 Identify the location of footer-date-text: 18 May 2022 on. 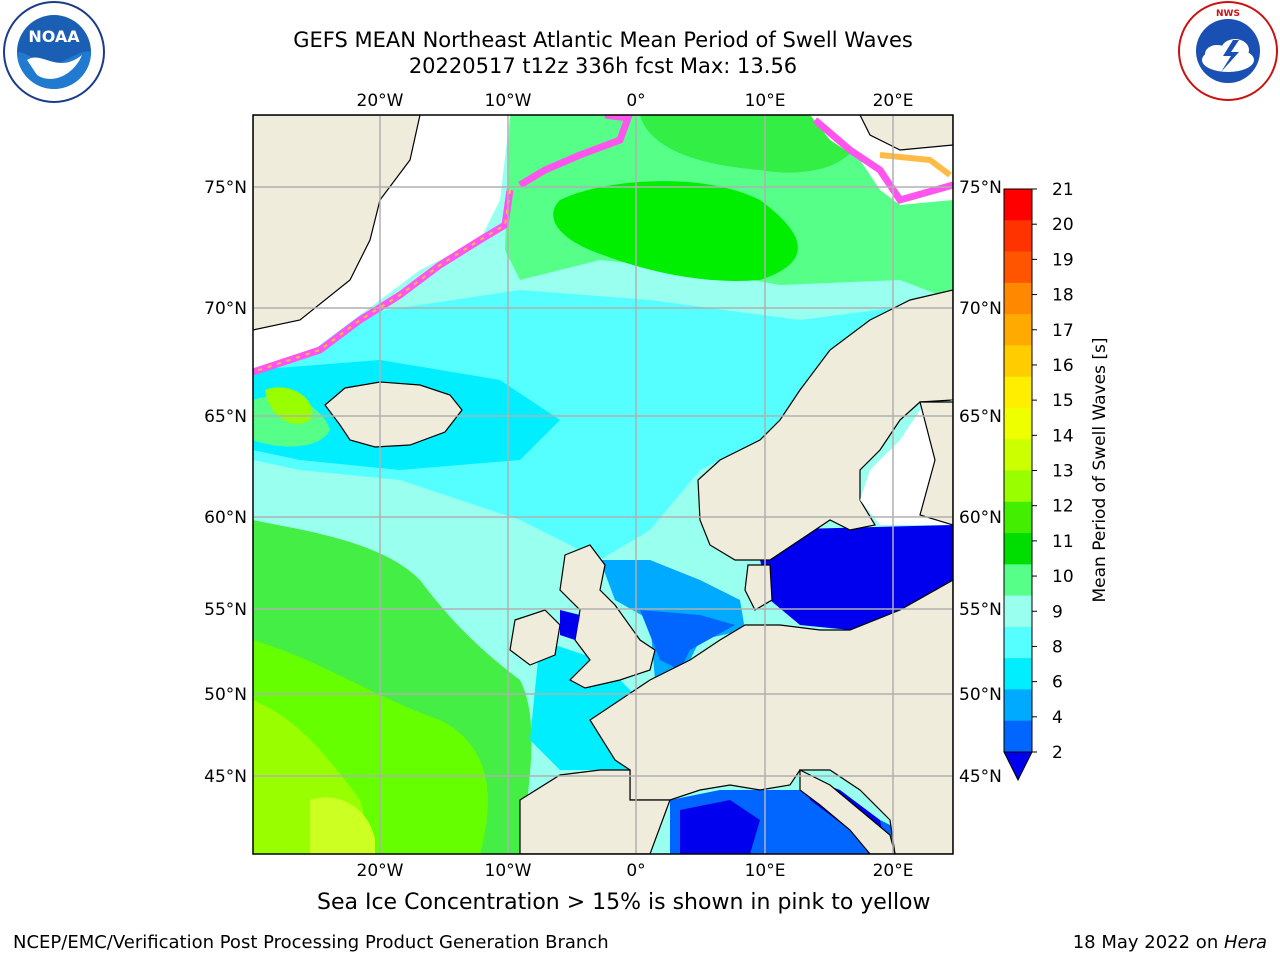
(1148, 942).